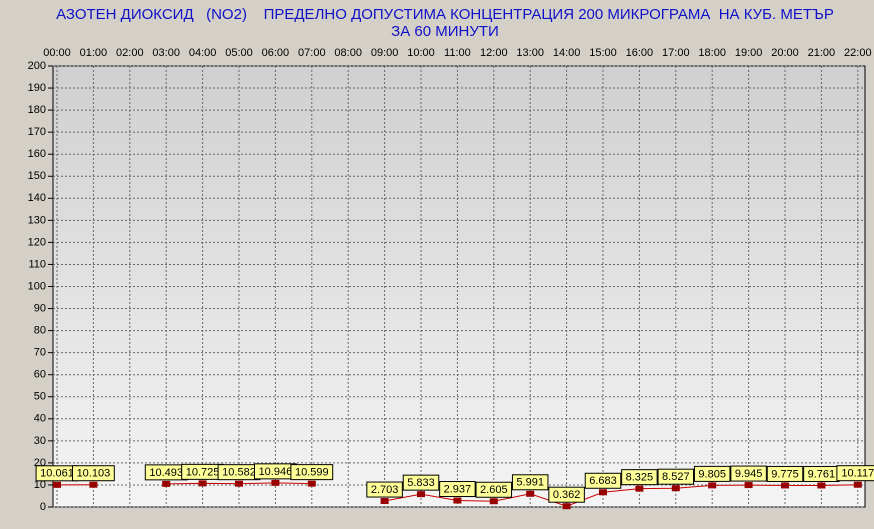 This screenshot has width=874, height=529. Describe the element at coordinates (37, 264) in the screenshot. I see `y-tick-label: 110` at that location.